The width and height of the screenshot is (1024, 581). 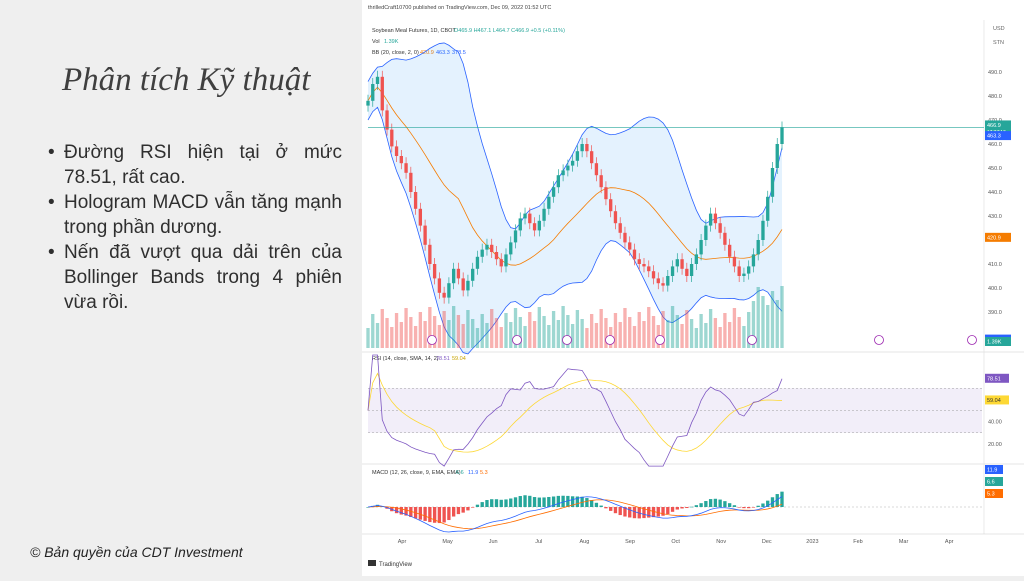 What do you see at coordinates (994, 343) in the screenshot?
I see `price-badge-label: 1.39K` at bounding box center [994, 343].